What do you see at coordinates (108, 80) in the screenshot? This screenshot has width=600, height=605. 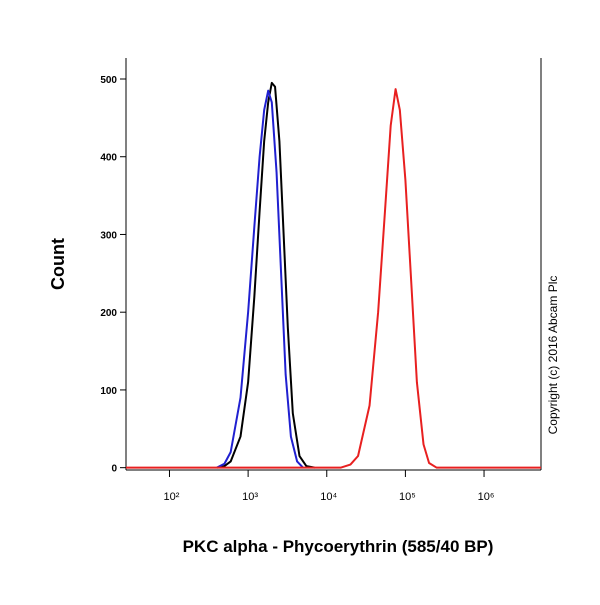 I see `y-tick-label: 500` at bounding box center [108, 80].